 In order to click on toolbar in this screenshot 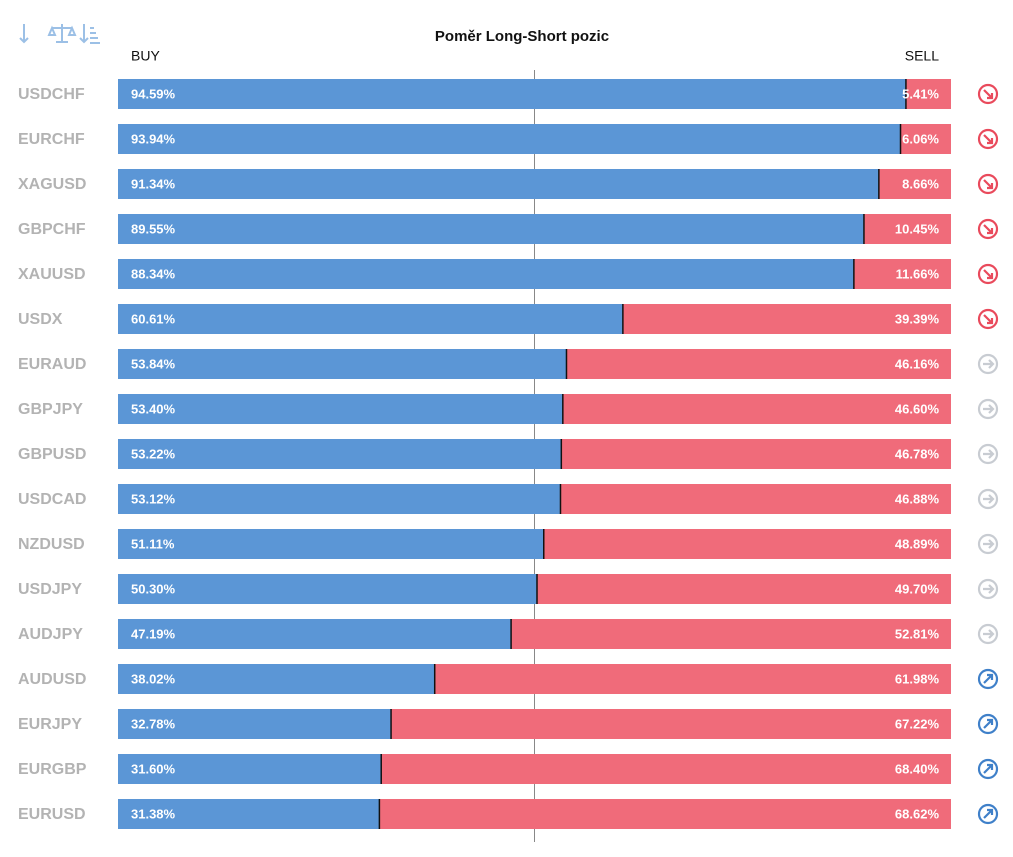, I will do `click(59, 34)`.